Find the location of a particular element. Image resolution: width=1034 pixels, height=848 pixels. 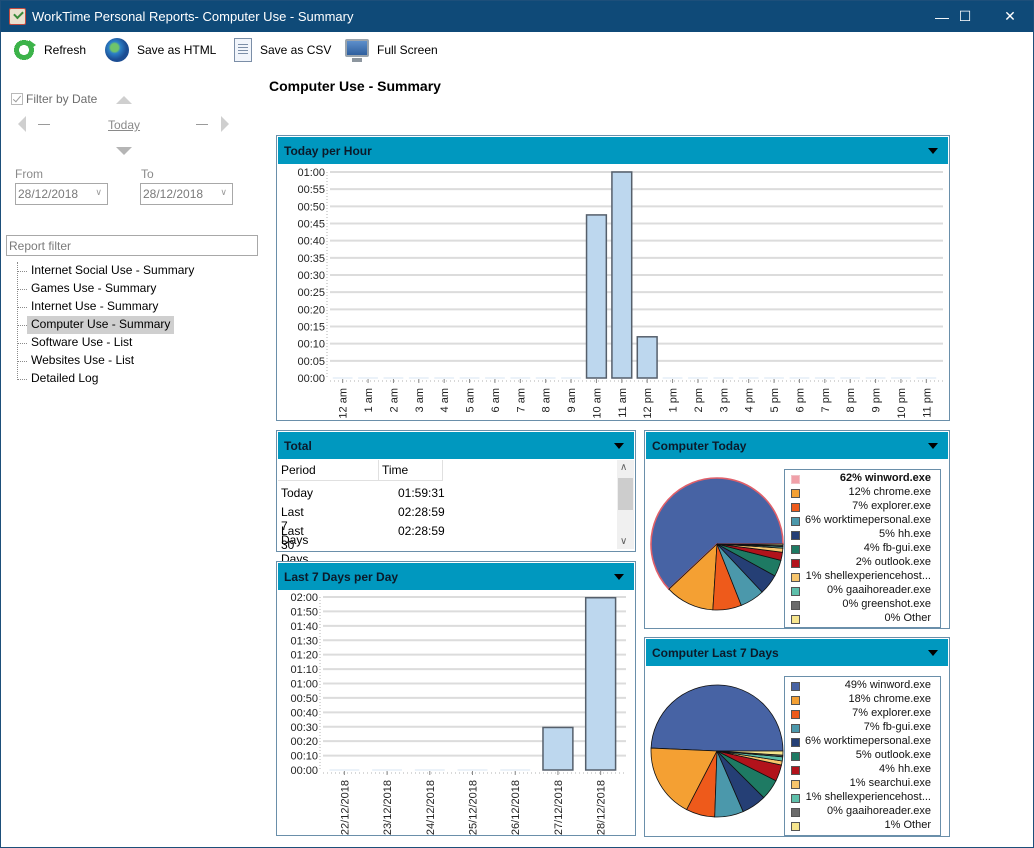

legend-label: 1% Other is located at coordinates (907, 825).